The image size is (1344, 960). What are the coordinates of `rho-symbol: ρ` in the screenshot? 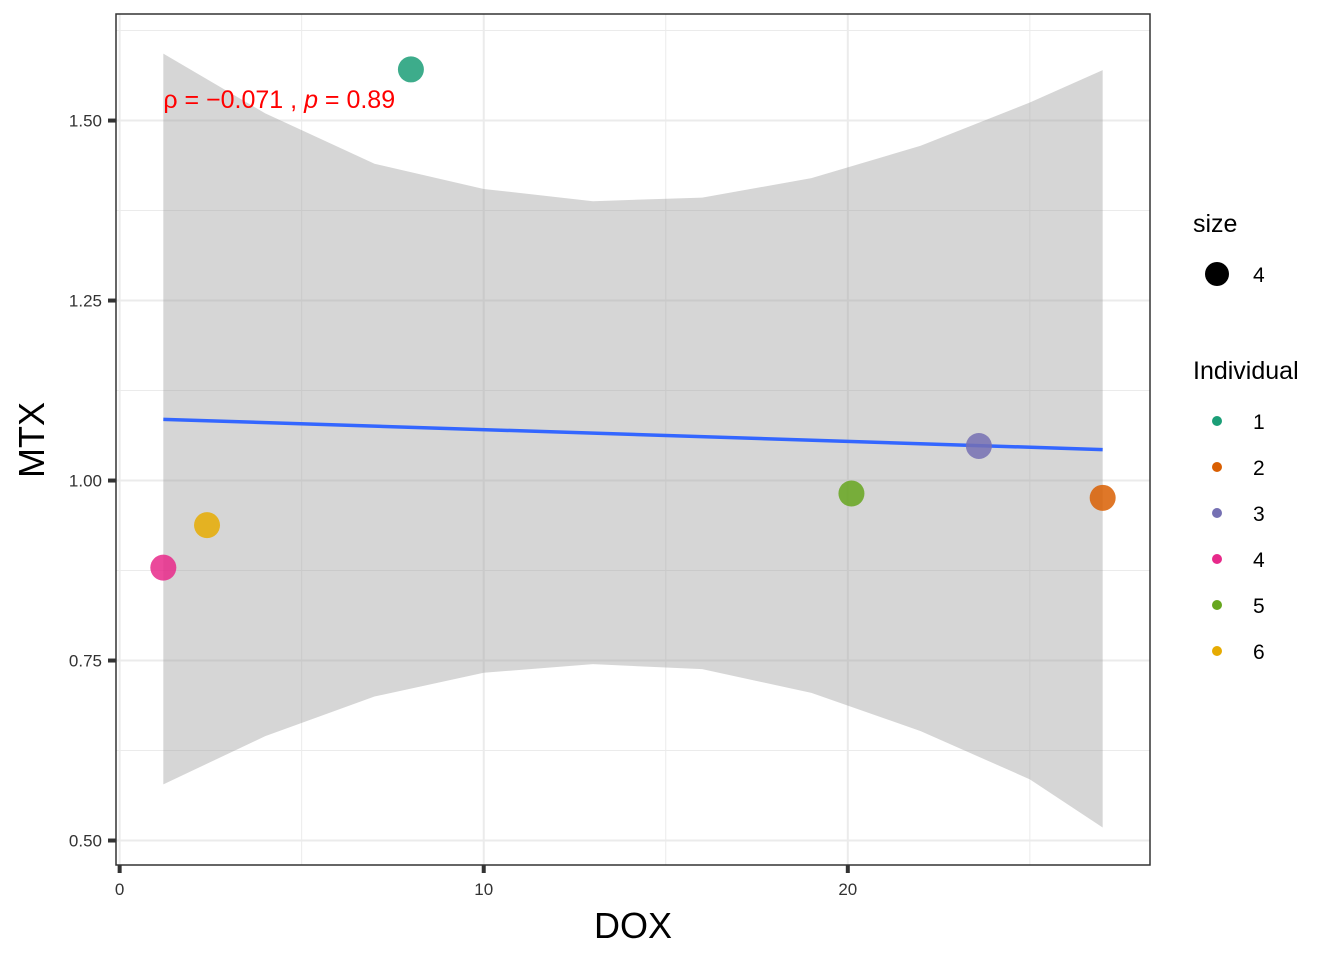 It's located at (170, 100).